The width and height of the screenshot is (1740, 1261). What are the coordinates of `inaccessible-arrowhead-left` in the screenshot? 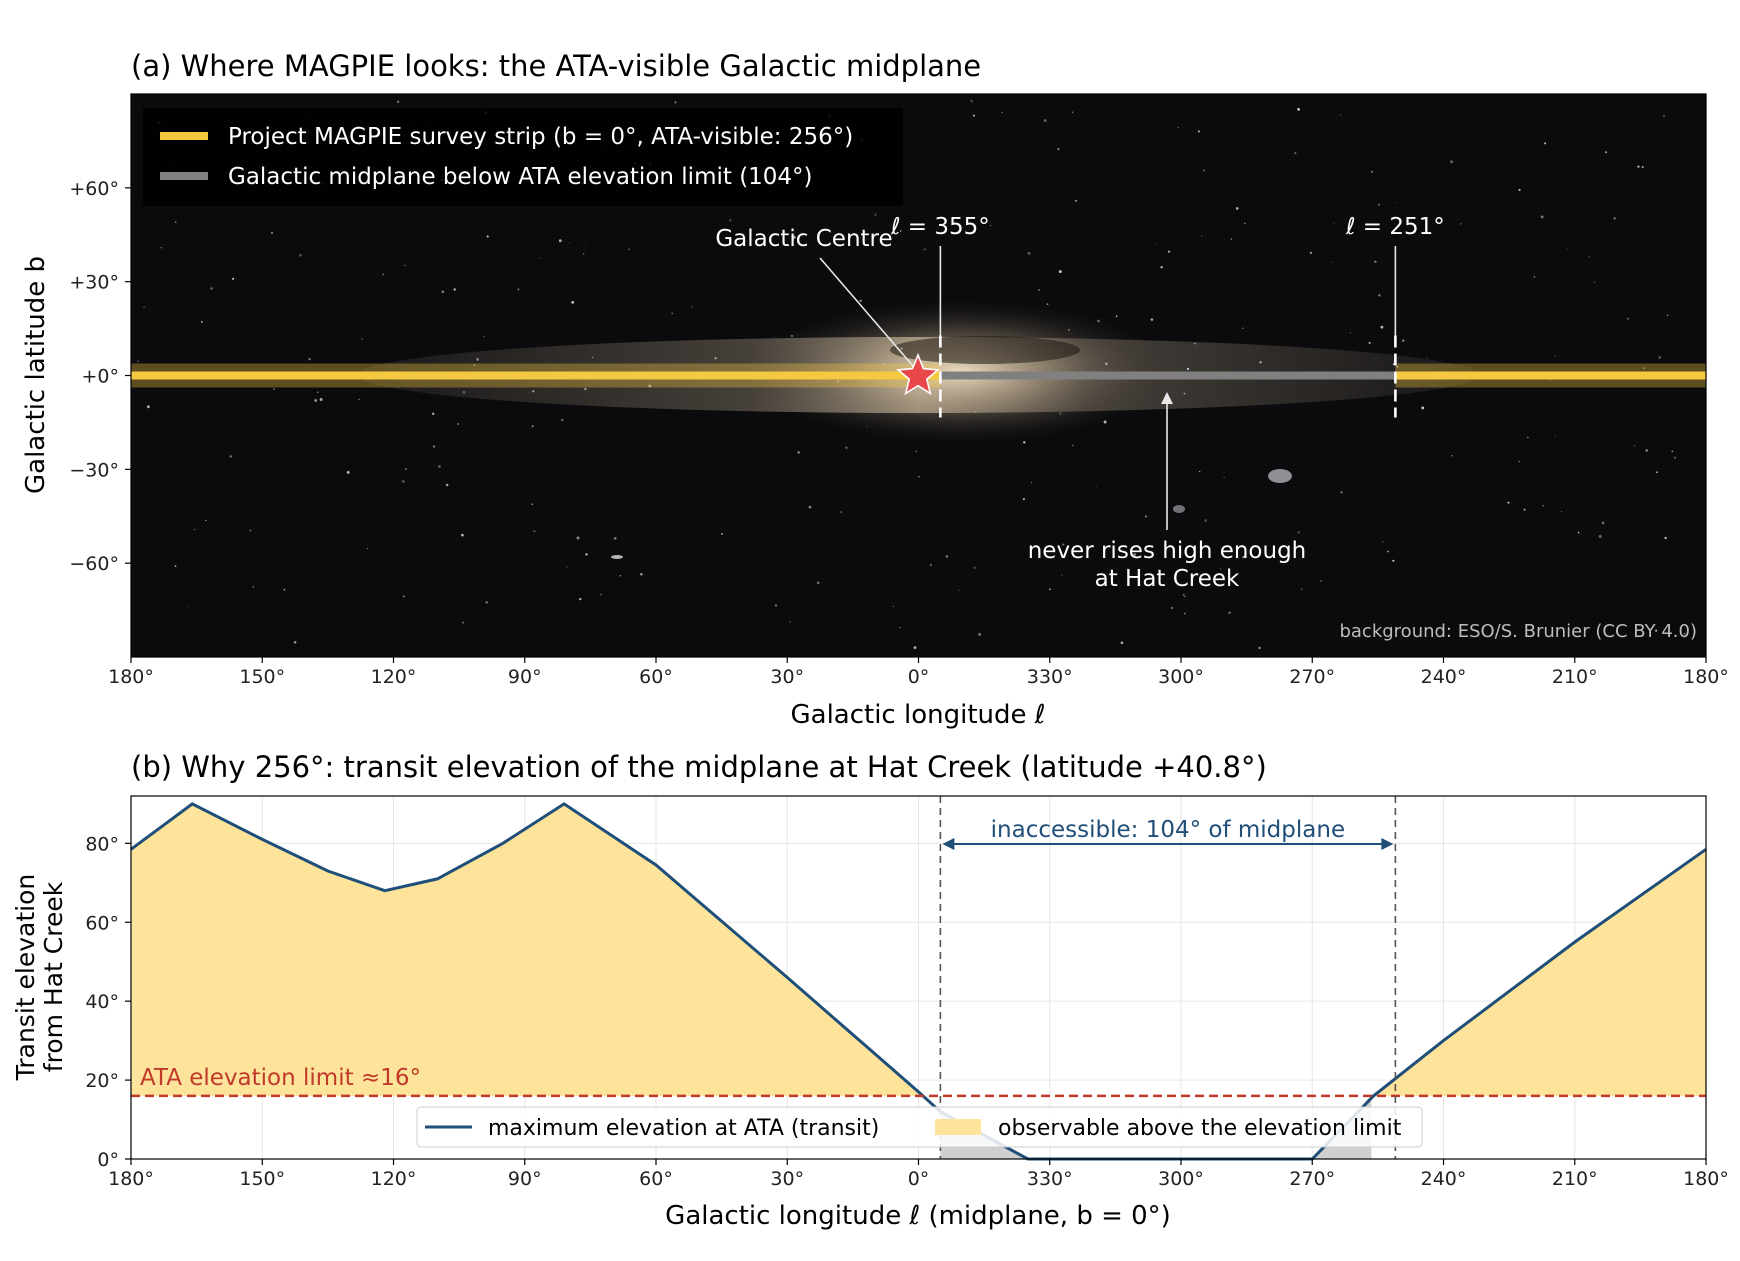 It's located at (948, 844).